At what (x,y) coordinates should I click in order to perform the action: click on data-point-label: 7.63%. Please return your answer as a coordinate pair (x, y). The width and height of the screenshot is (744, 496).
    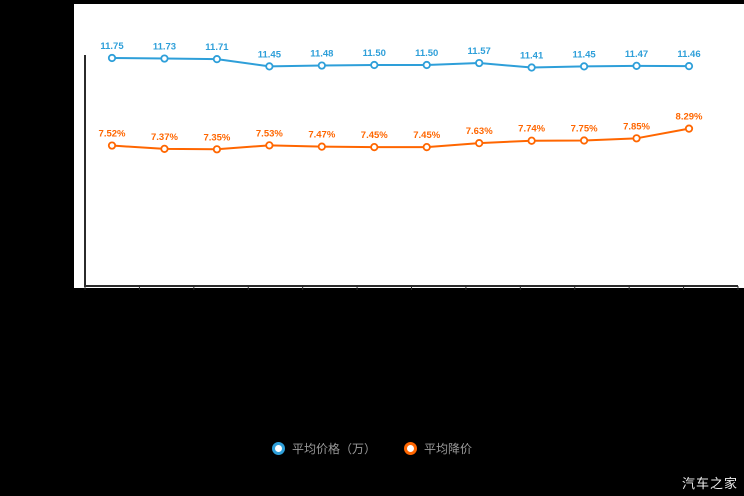
    Looking at the image, I should click on (479, 131).